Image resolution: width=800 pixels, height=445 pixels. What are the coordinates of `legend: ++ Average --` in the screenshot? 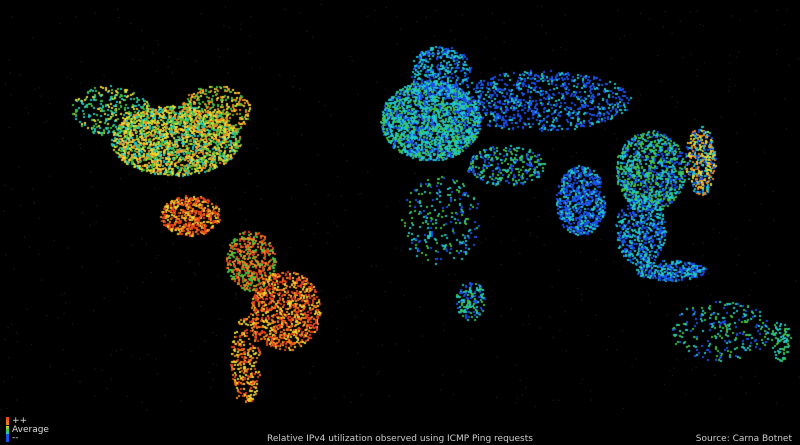 It's located at (27, 430).